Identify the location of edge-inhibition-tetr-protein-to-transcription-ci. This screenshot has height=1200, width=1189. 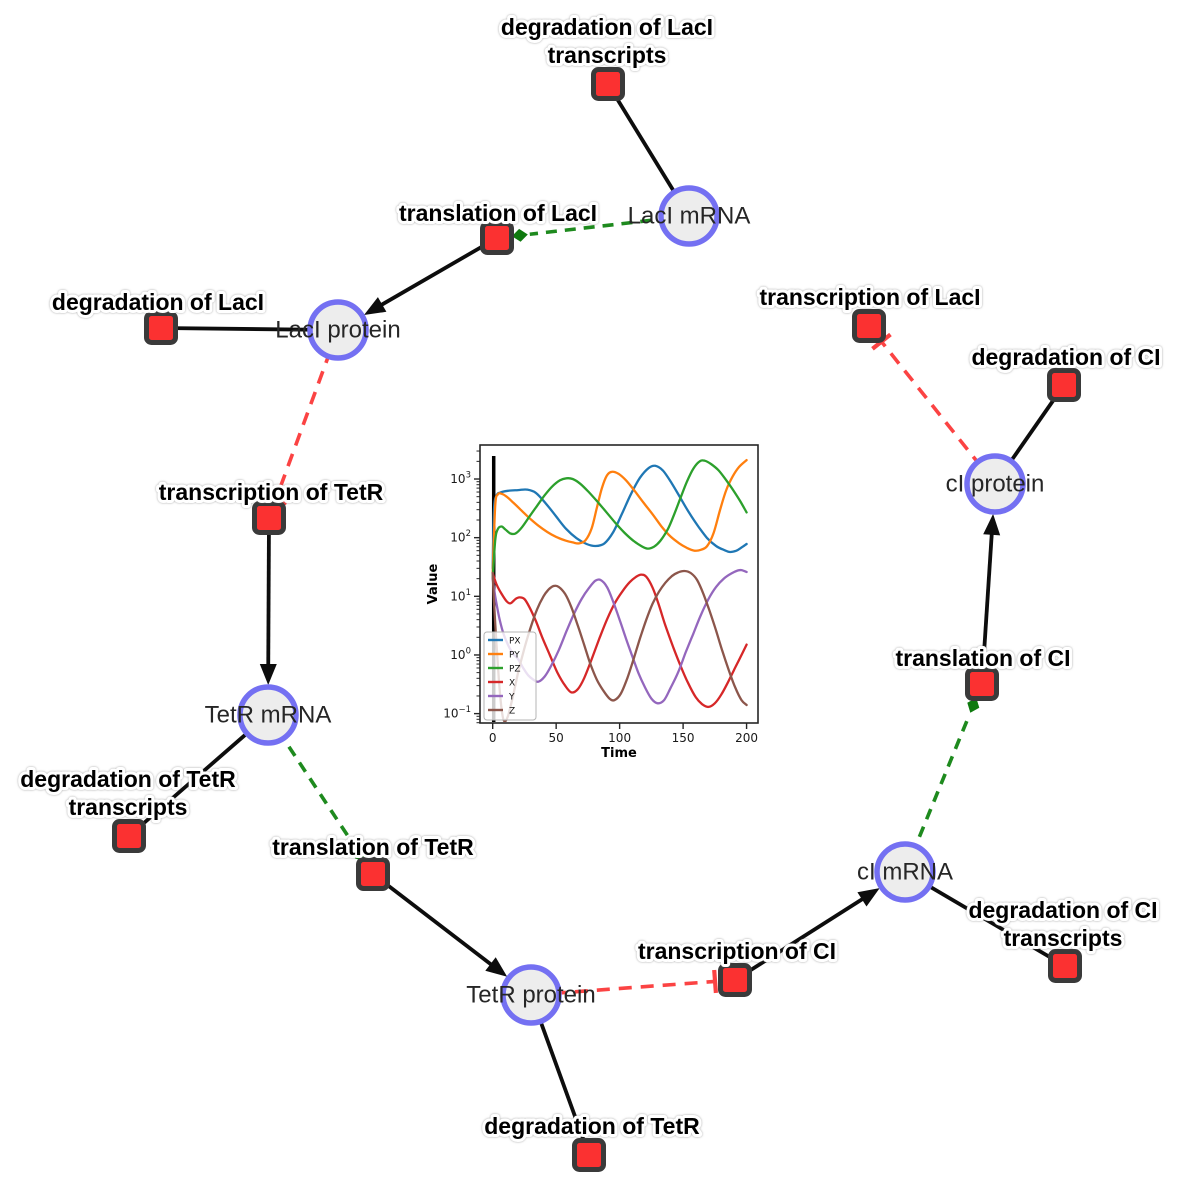
(624, 983).